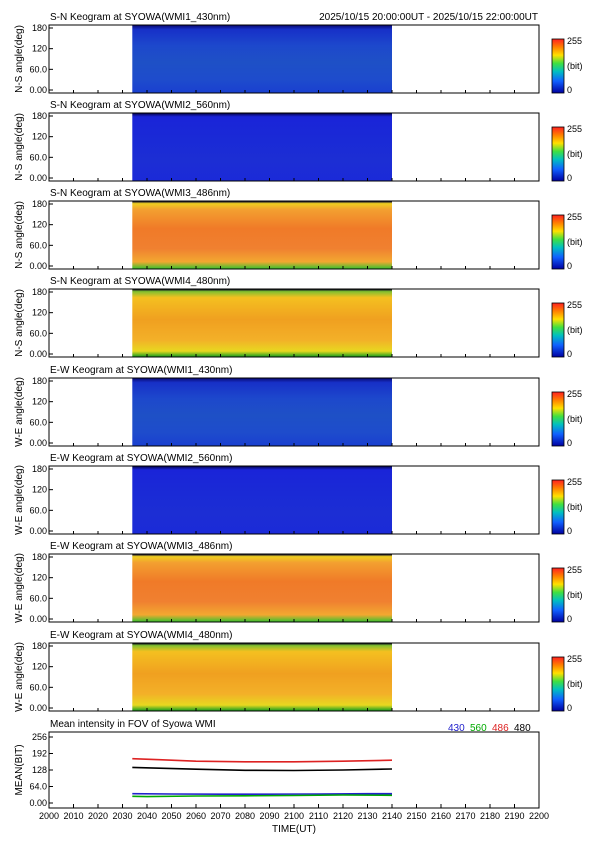  I want to click on x-tick-label: 2170, so click(465, 816).